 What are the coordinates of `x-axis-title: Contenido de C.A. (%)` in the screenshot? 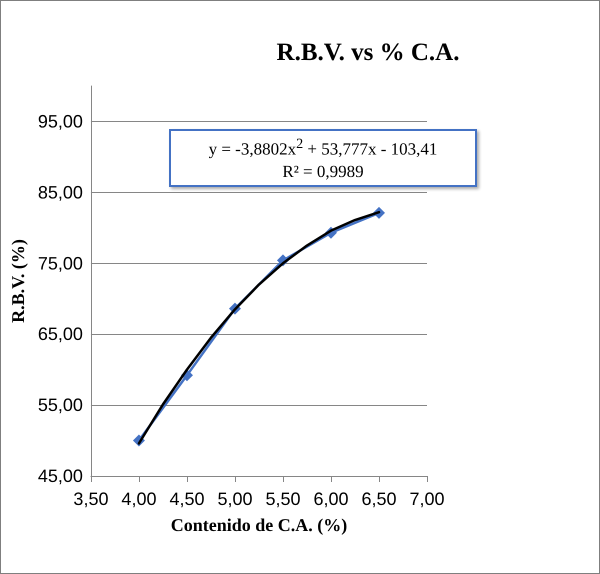 It's located at (259, 525).